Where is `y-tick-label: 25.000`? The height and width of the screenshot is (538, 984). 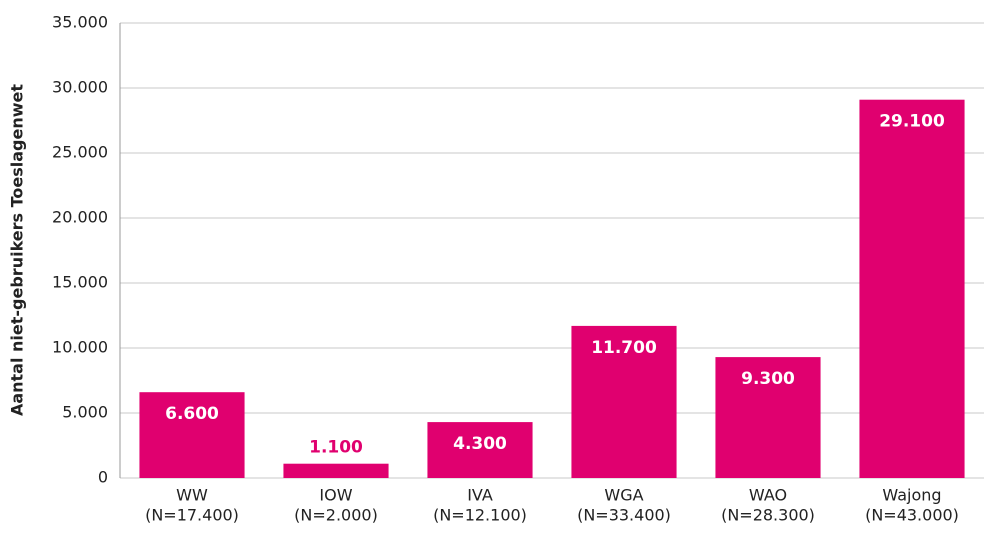
y-tick-label: 25.000 is located at coordinates (80, 152).